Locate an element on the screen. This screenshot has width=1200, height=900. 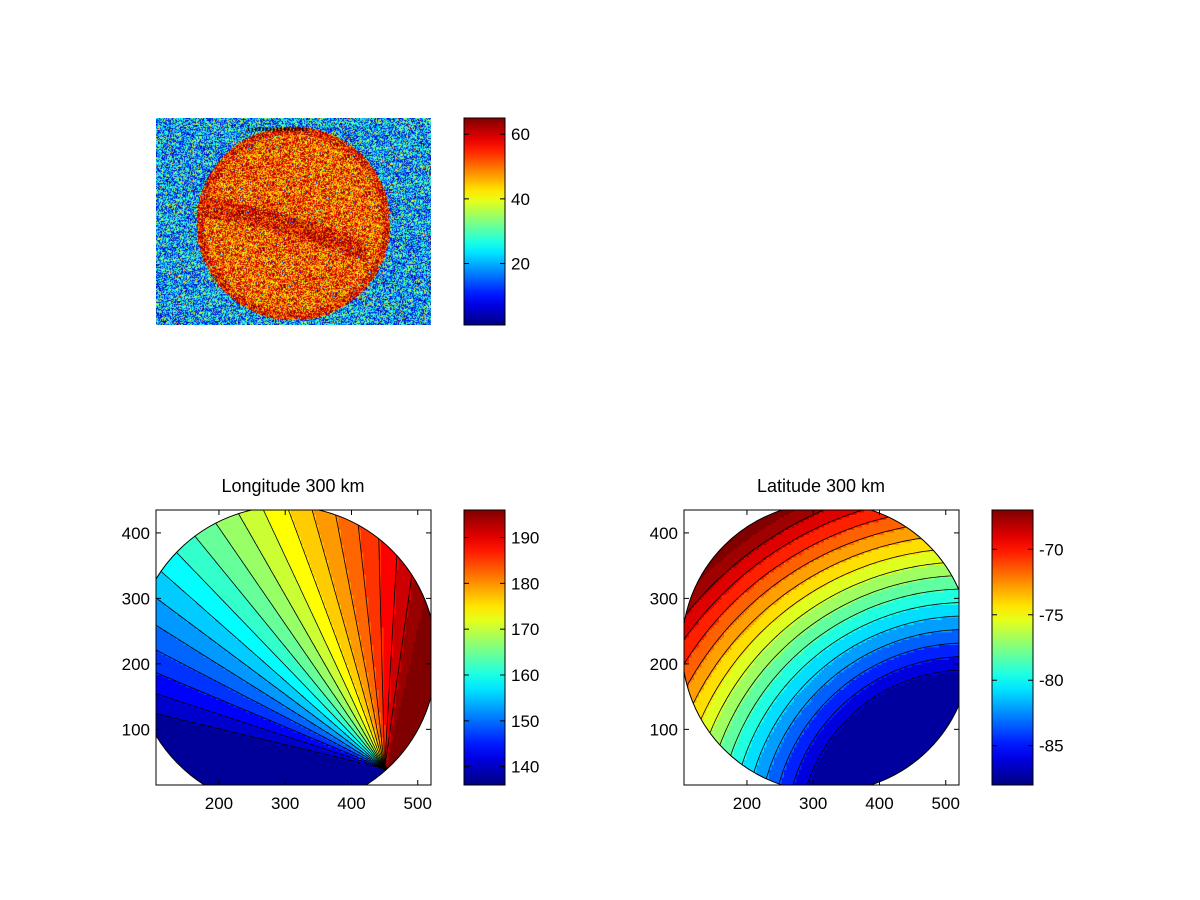
longitude-title: Longitude 300 km is located at coordinates (292, 486).